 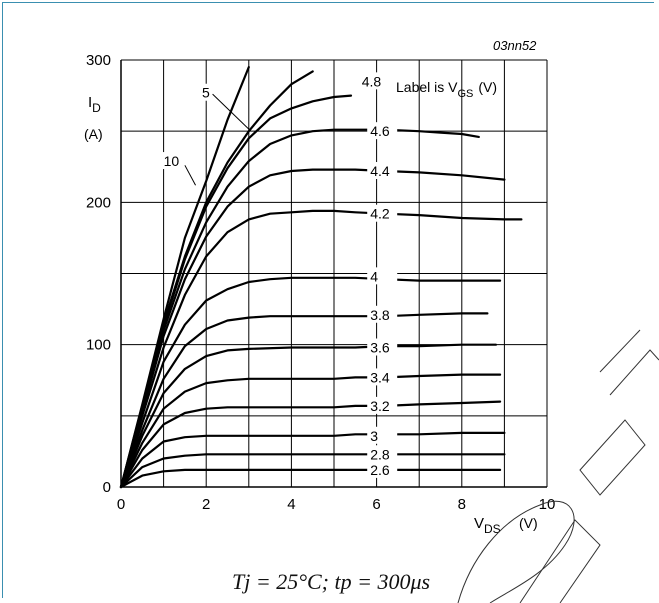 I want to click on x-tick-label: 4, so click(x=291, y=504).